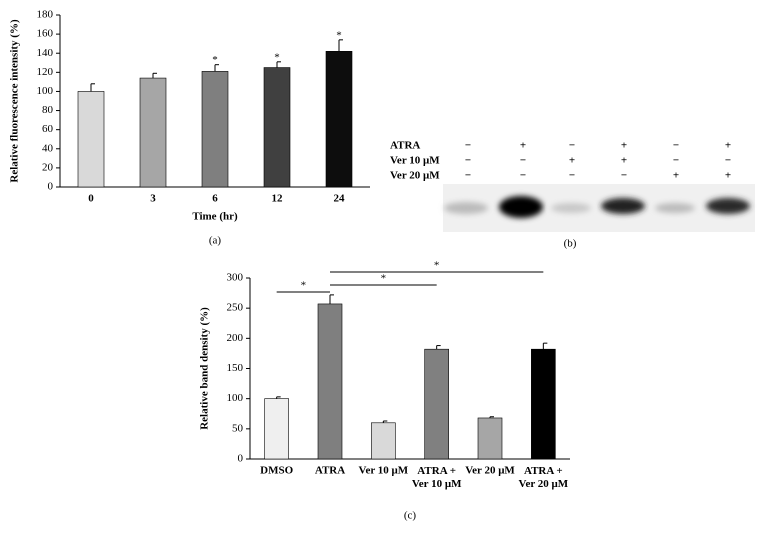  What do you see at coordinates (48, 110) in the screenshot?
I see `y-tick-label: 80` at bounding box center [48, 110].